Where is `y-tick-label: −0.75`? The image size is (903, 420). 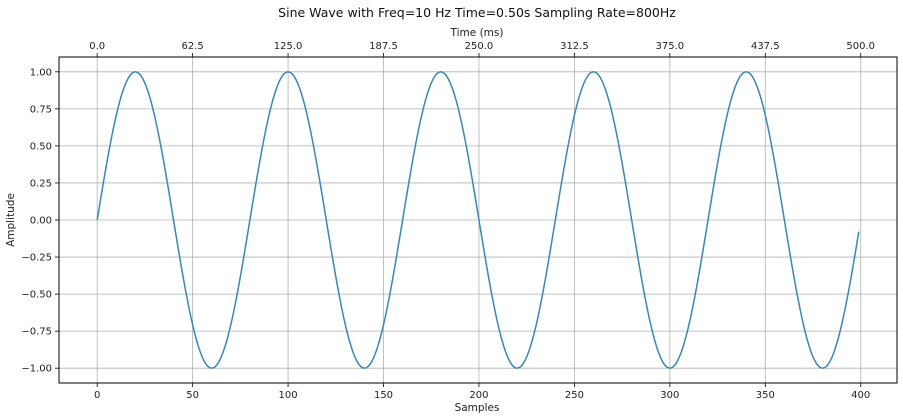
y-tick-label: −0.75 is located at coordinates (36, 332).